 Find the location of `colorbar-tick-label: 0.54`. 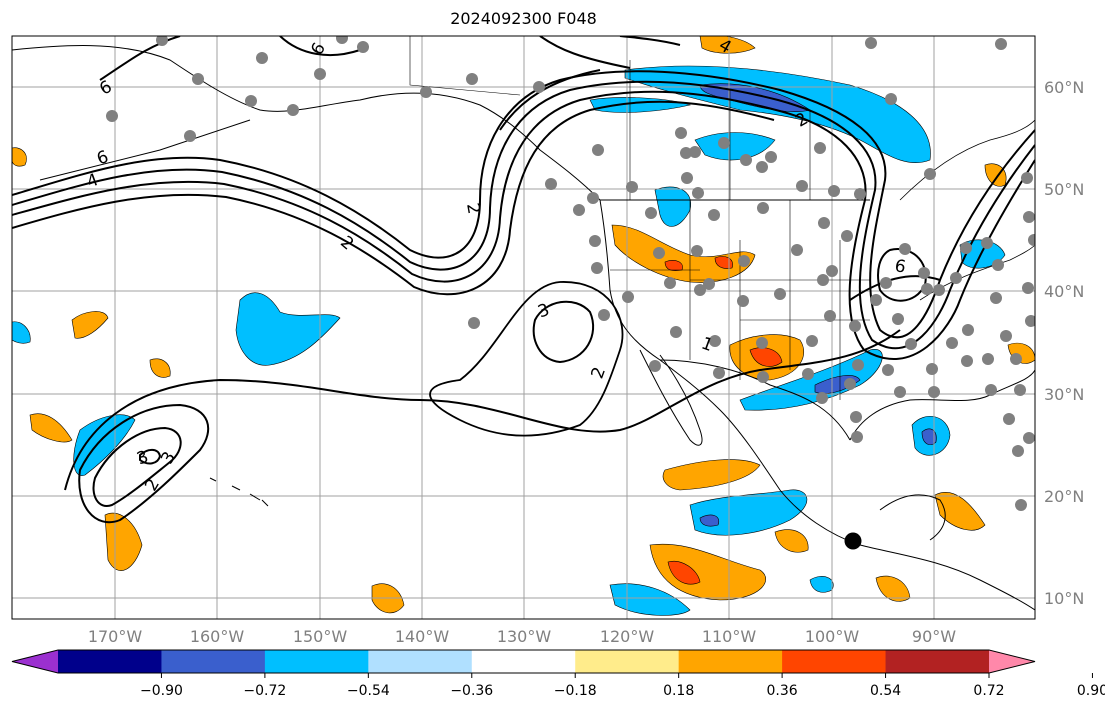

colorbar-tick-label: 0.54 is located at coordinates (885, 691).